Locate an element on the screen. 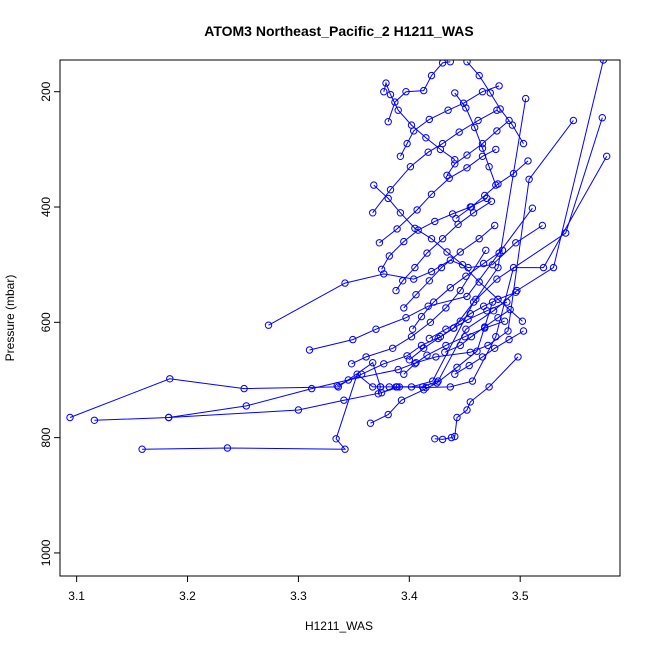 This screenshot has width=650, height=650. y-tick-label: 400 is located at coordinates (46, 207).